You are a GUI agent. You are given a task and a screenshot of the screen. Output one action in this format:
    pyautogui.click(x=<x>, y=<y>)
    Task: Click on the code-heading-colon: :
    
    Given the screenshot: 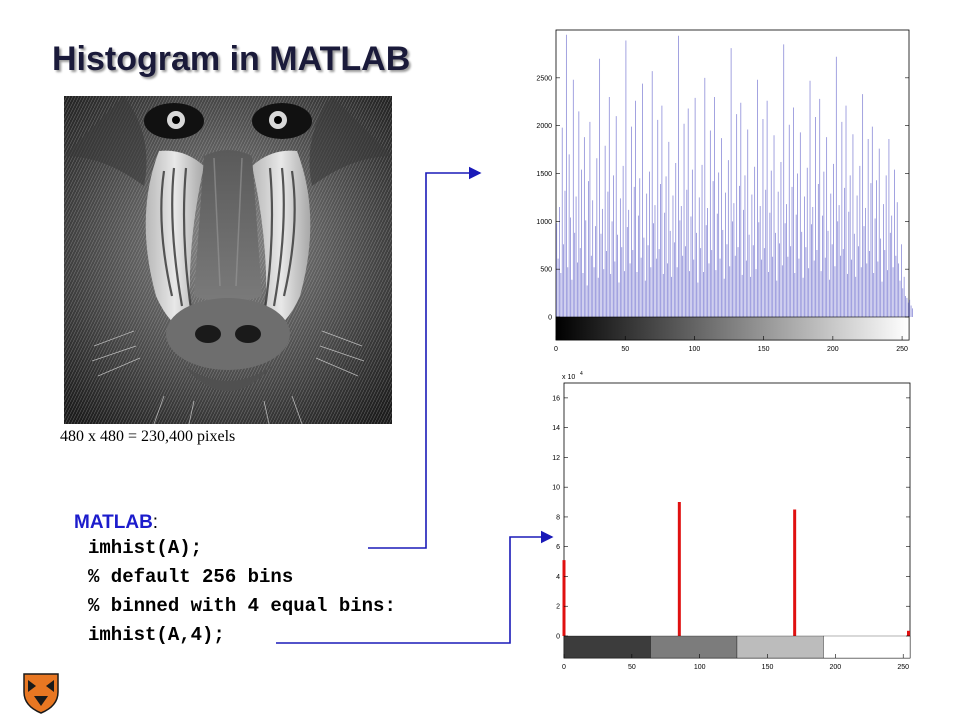 What is the action you would take?
    pyautogui.click(x=155, y=522)
    